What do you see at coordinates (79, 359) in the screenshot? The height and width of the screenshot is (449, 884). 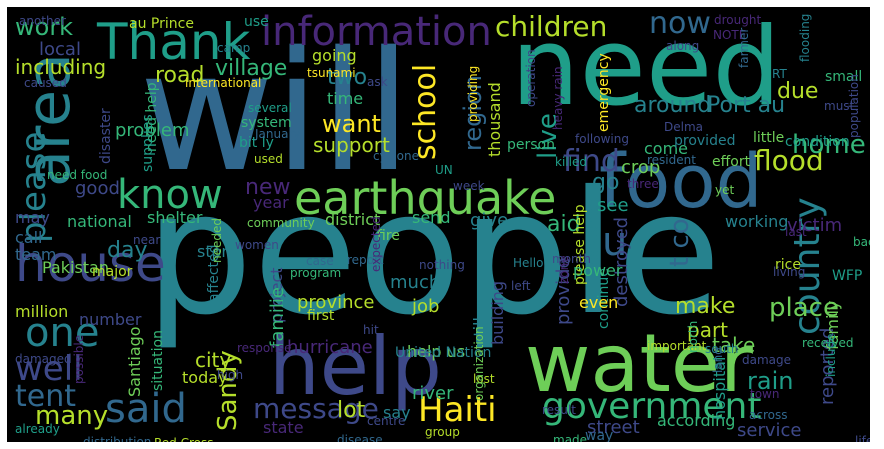 I see `cloud-word: possible` at bounding box center [79, 359].